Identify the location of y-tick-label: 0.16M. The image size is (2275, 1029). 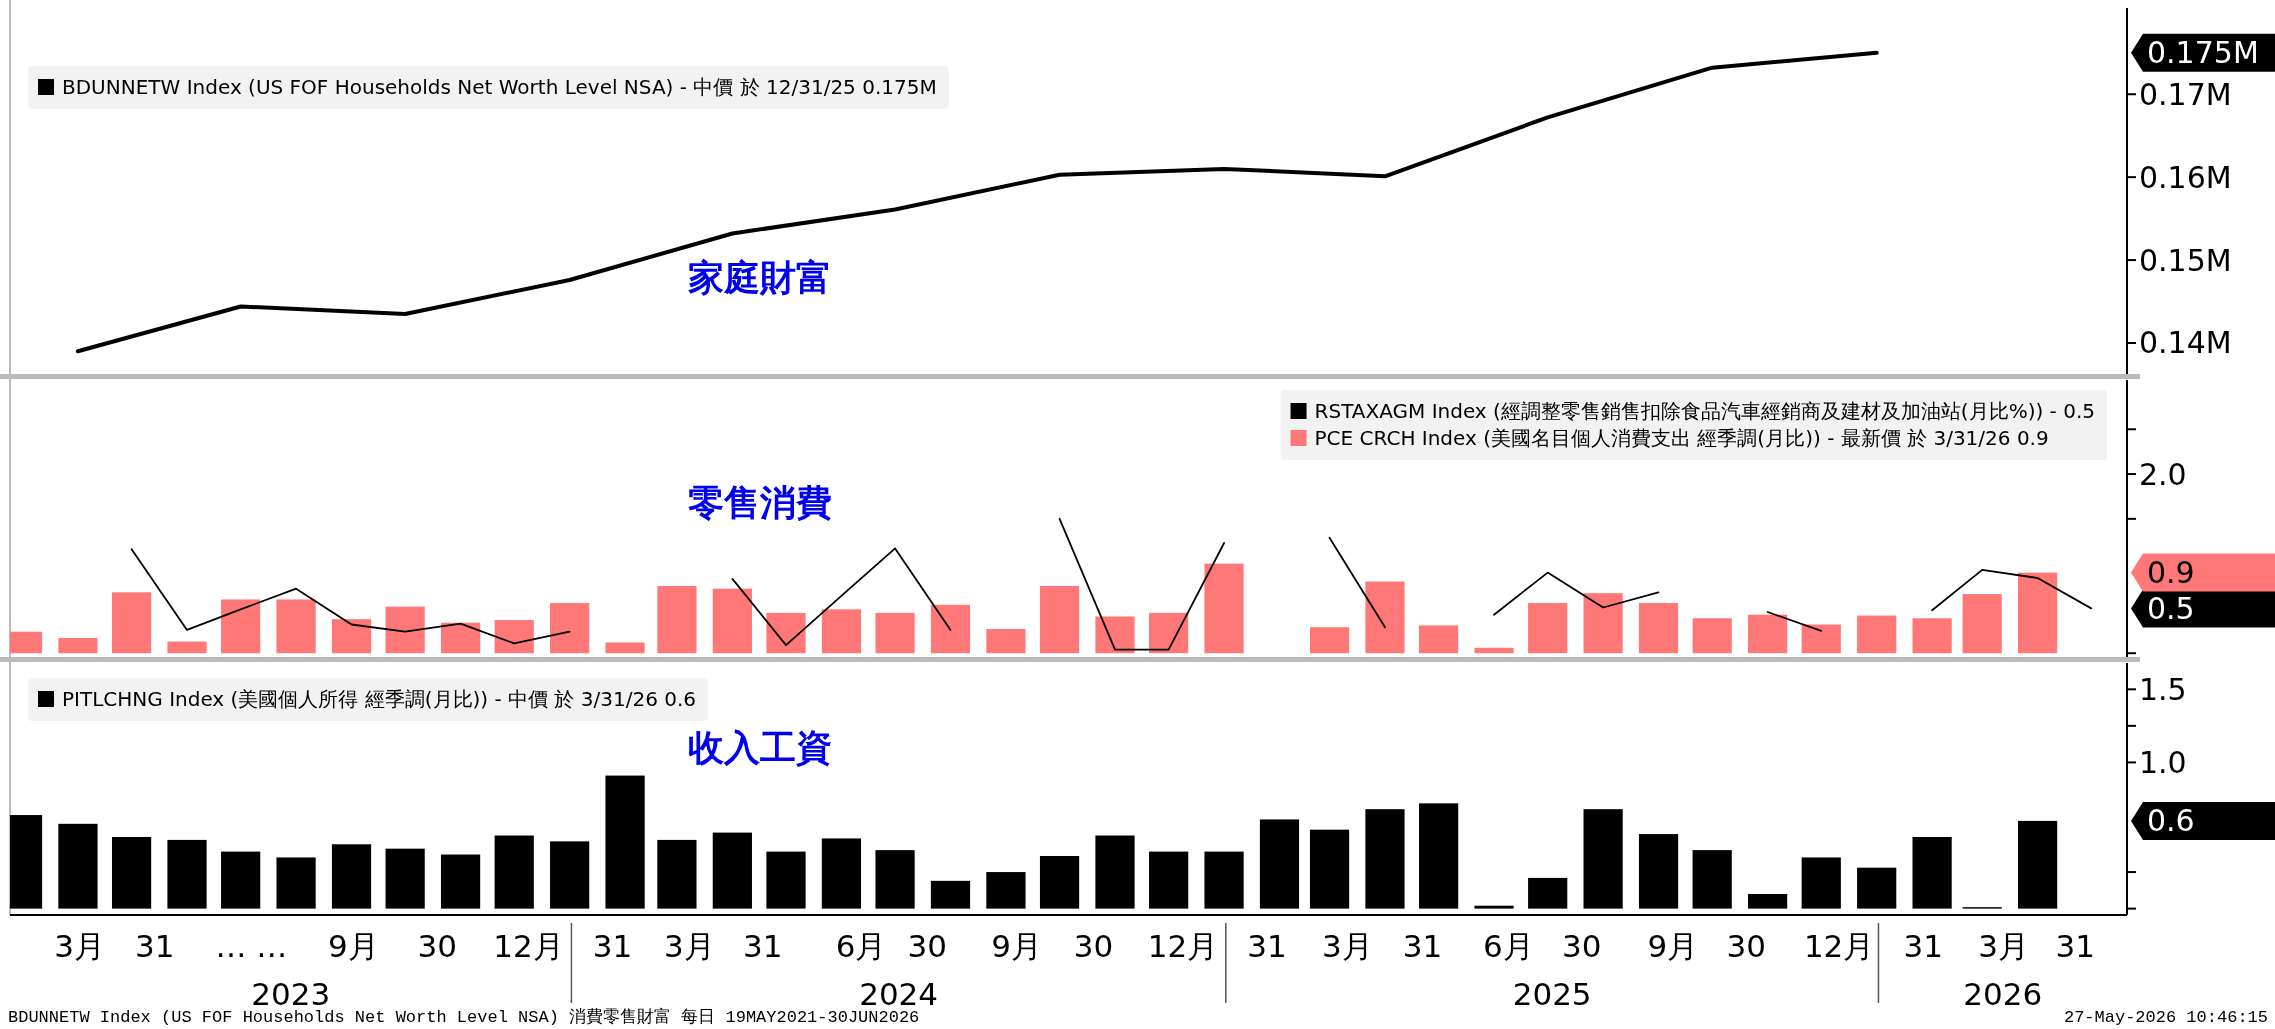
(2185, 177).